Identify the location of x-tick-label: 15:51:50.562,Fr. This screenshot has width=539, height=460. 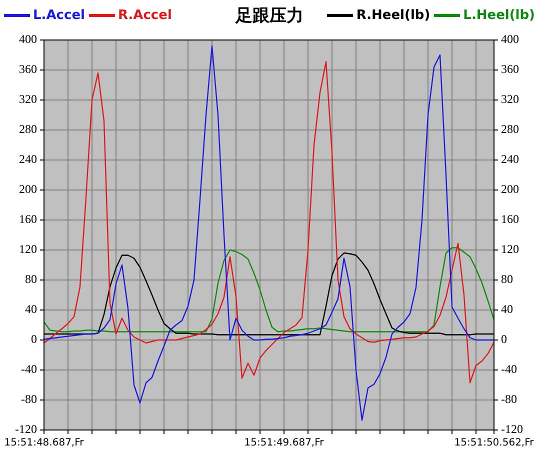
(494, 443).